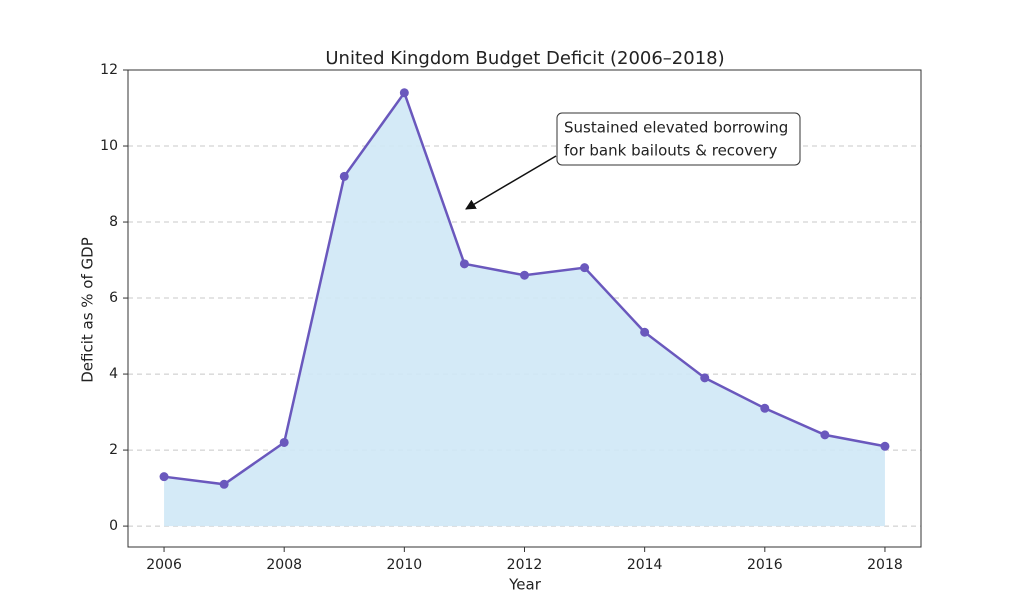 This screenshot has height=615, width=1024. Describe the element at coordinates (88, 310) in the screenshot. I see `y-axis-label: Deficit as % of GDP` at that location.